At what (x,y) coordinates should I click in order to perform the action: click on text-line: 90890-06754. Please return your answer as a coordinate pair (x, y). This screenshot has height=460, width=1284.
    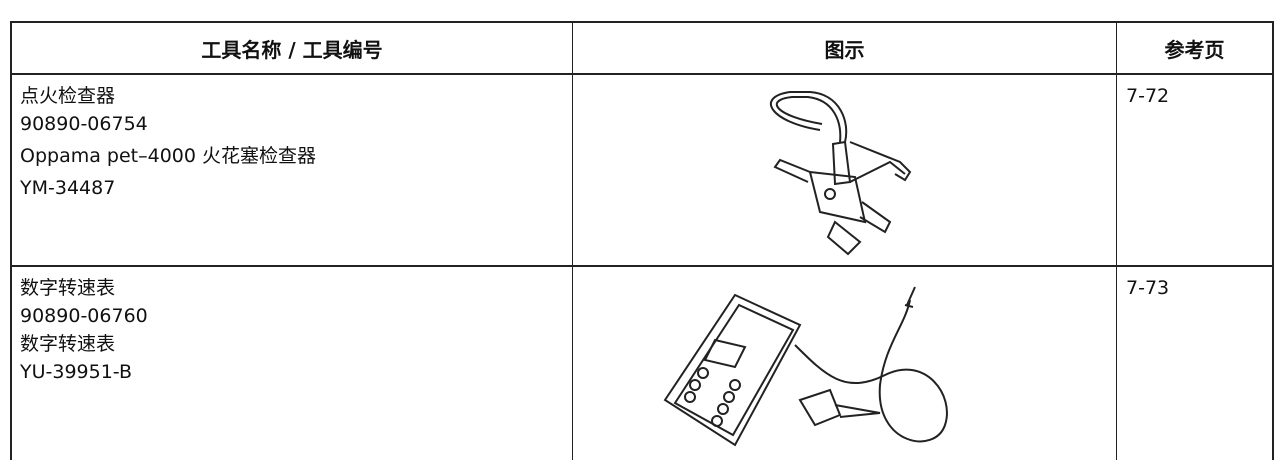
    Looking at the image, I should click on (84, 124).